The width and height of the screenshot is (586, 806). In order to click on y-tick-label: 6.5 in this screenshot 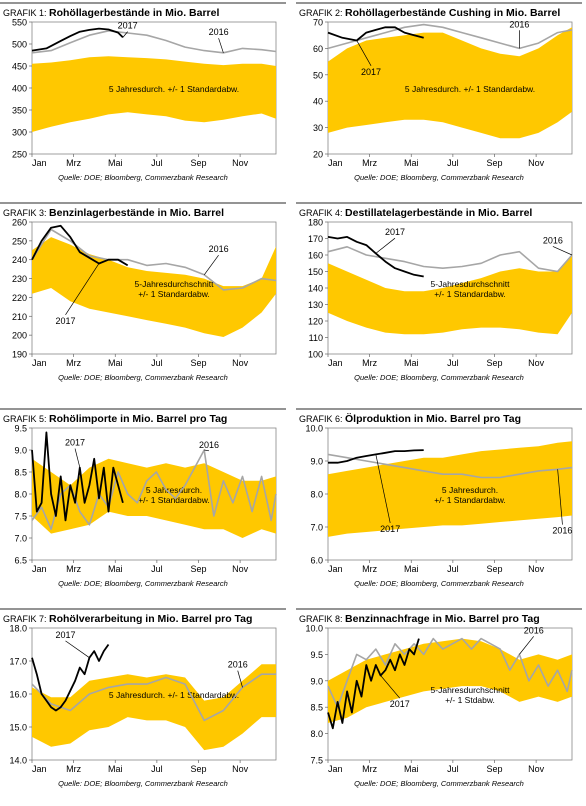, I will do `click(20, 561)`.